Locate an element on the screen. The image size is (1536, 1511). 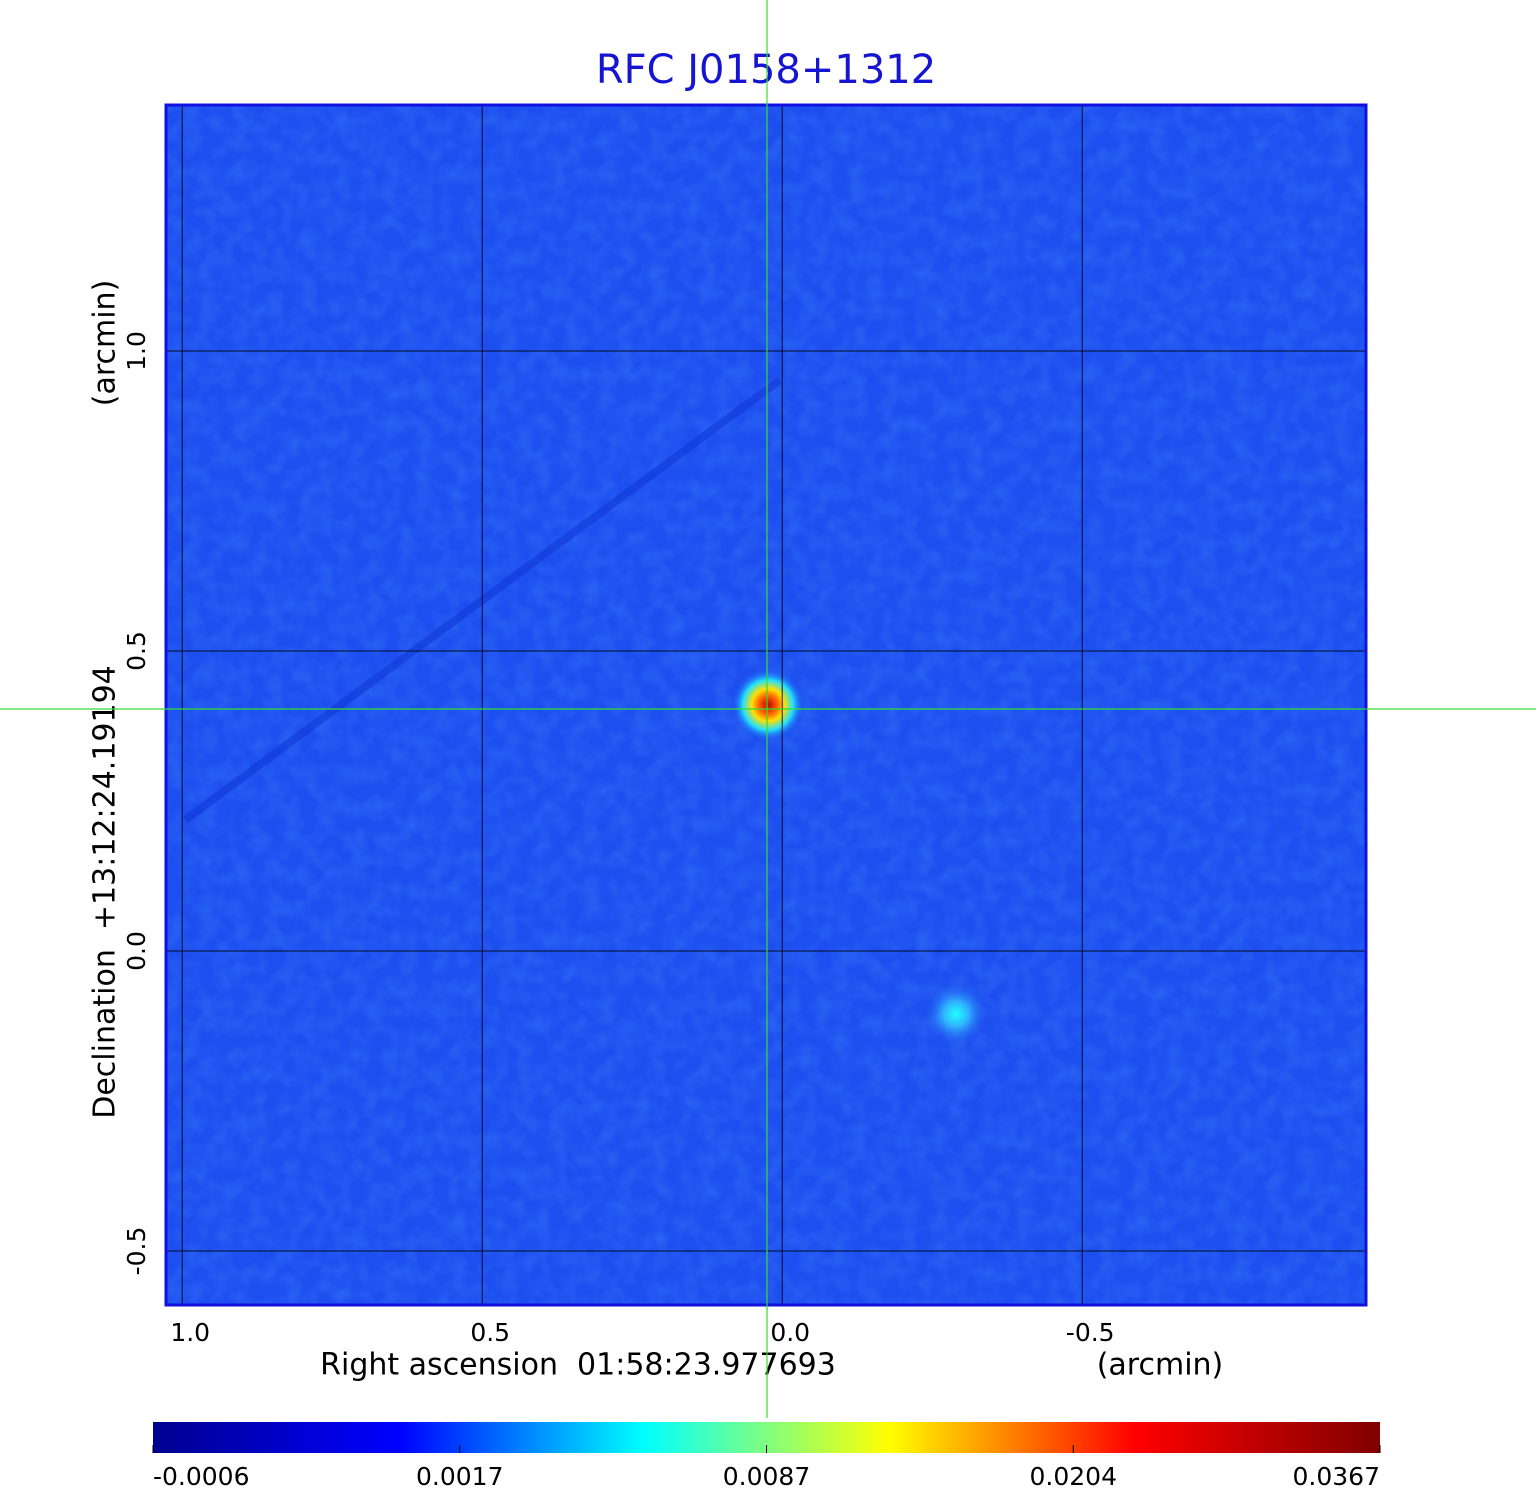
y-axis-unit: (arcmin) is located at coordinates (105, 343).